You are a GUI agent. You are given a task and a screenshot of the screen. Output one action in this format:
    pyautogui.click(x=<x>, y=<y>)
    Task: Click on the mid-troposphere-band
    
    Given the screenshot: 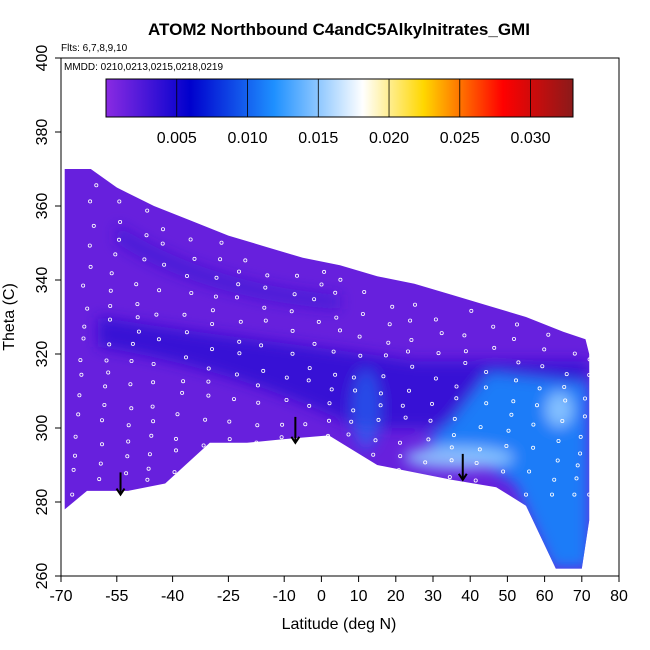 What is the action you would take?
    pyautogui.click(x=344, y=372)
    